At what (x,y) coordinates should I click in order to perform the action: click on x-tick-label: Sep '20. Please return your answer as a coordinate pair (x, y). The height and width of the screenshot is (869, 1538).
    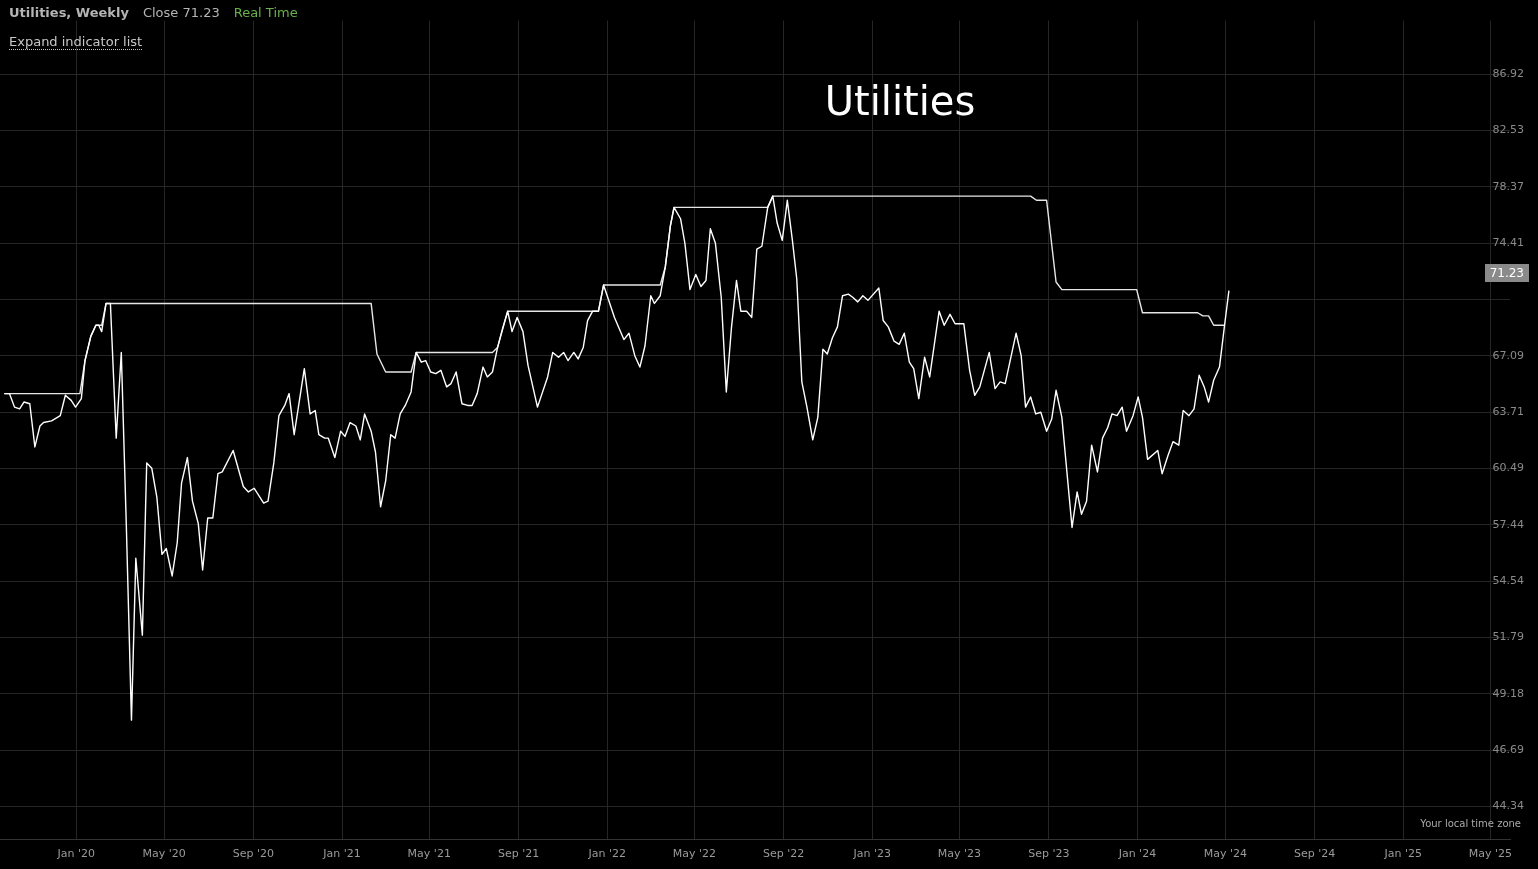
    Looking at the image, I should click on (253, 854).